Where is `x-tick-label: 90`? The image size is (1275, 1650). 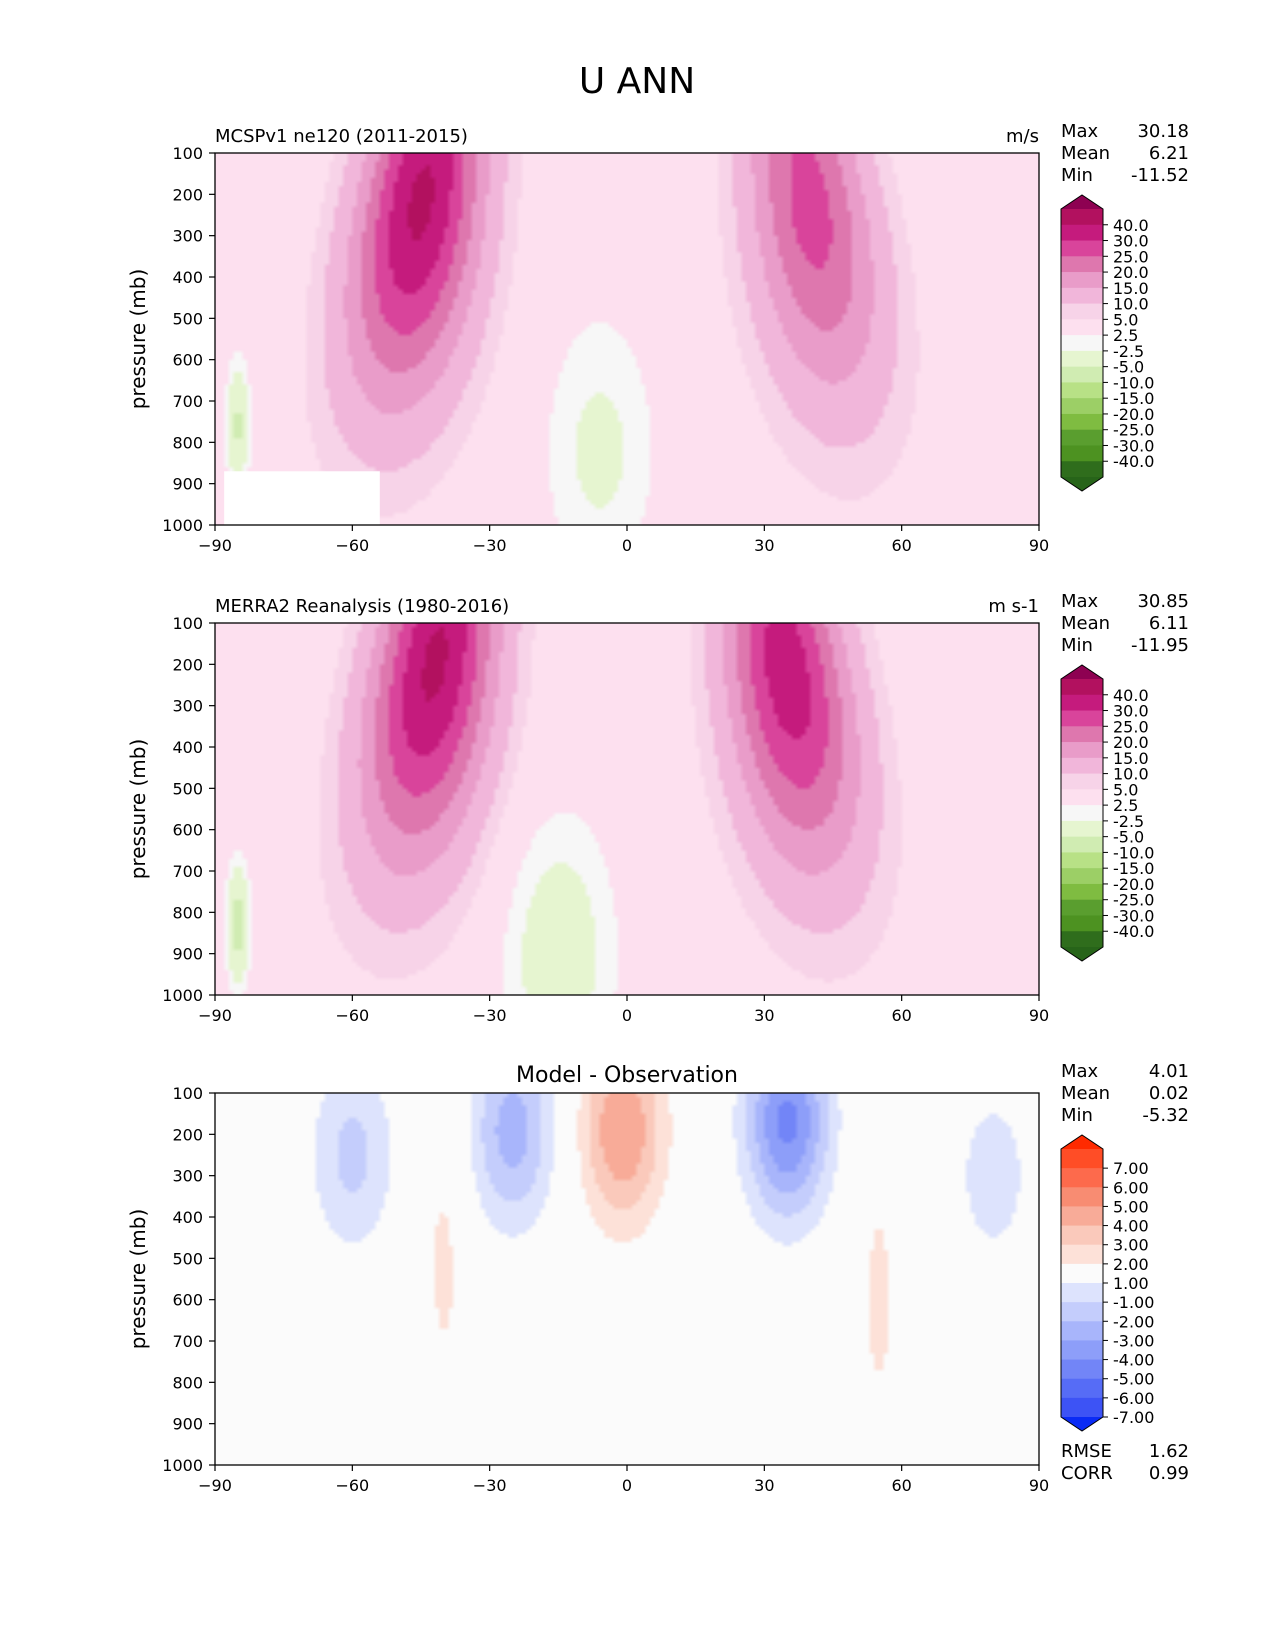 x-tick-label: 90 is located at coordinates (1039, 1015).